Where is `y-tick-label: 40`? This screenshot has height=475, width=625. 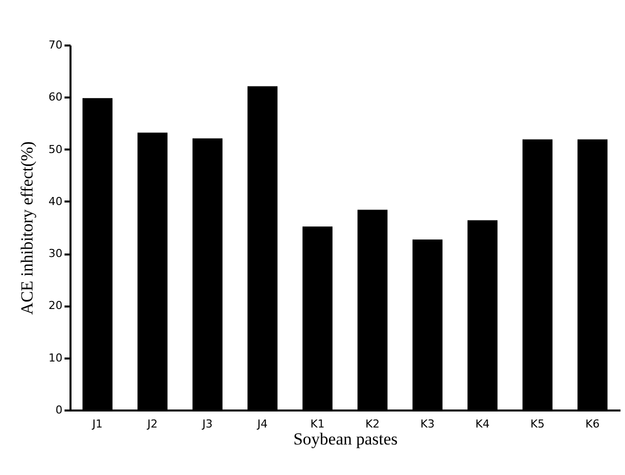
y-tick-label: 40 is located at coordinates (55, 201).